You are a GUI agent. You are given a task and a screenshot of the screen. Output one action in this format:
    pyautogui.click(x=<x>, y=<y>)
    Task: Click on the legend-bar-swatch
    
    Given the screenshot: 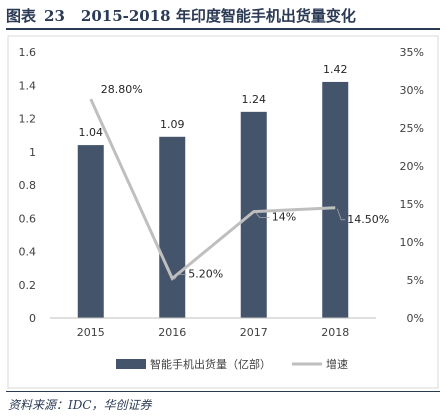 What is the action you would take?
    pyautogui.click(x=131, y=364)
    